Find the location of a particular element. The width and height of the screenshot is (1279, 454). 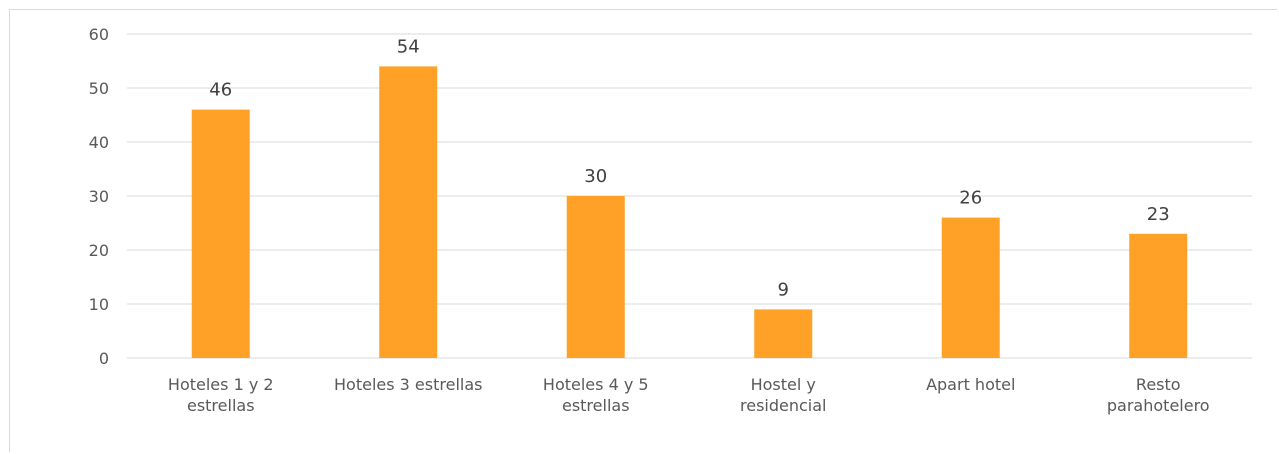

data-label: 9 is located at coordinates (783, 289).